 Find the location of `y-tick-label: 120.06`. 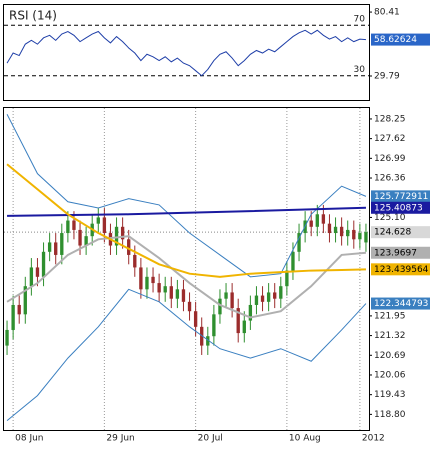

y-tick-label: 120.06 is located at coordinates (390, 375).